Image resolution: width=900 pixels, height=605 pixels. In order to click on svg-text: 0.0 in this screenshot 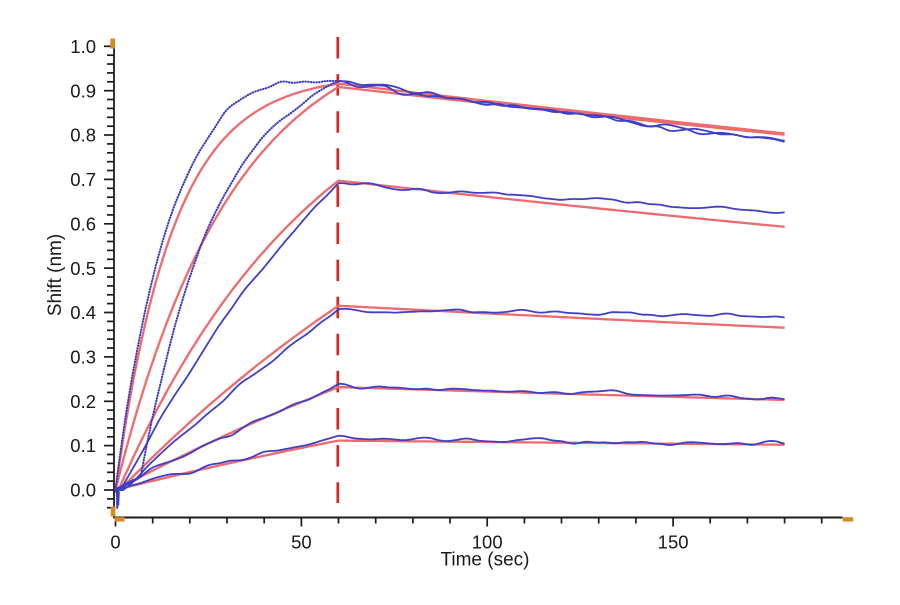, I will do `click(83, 490)`.